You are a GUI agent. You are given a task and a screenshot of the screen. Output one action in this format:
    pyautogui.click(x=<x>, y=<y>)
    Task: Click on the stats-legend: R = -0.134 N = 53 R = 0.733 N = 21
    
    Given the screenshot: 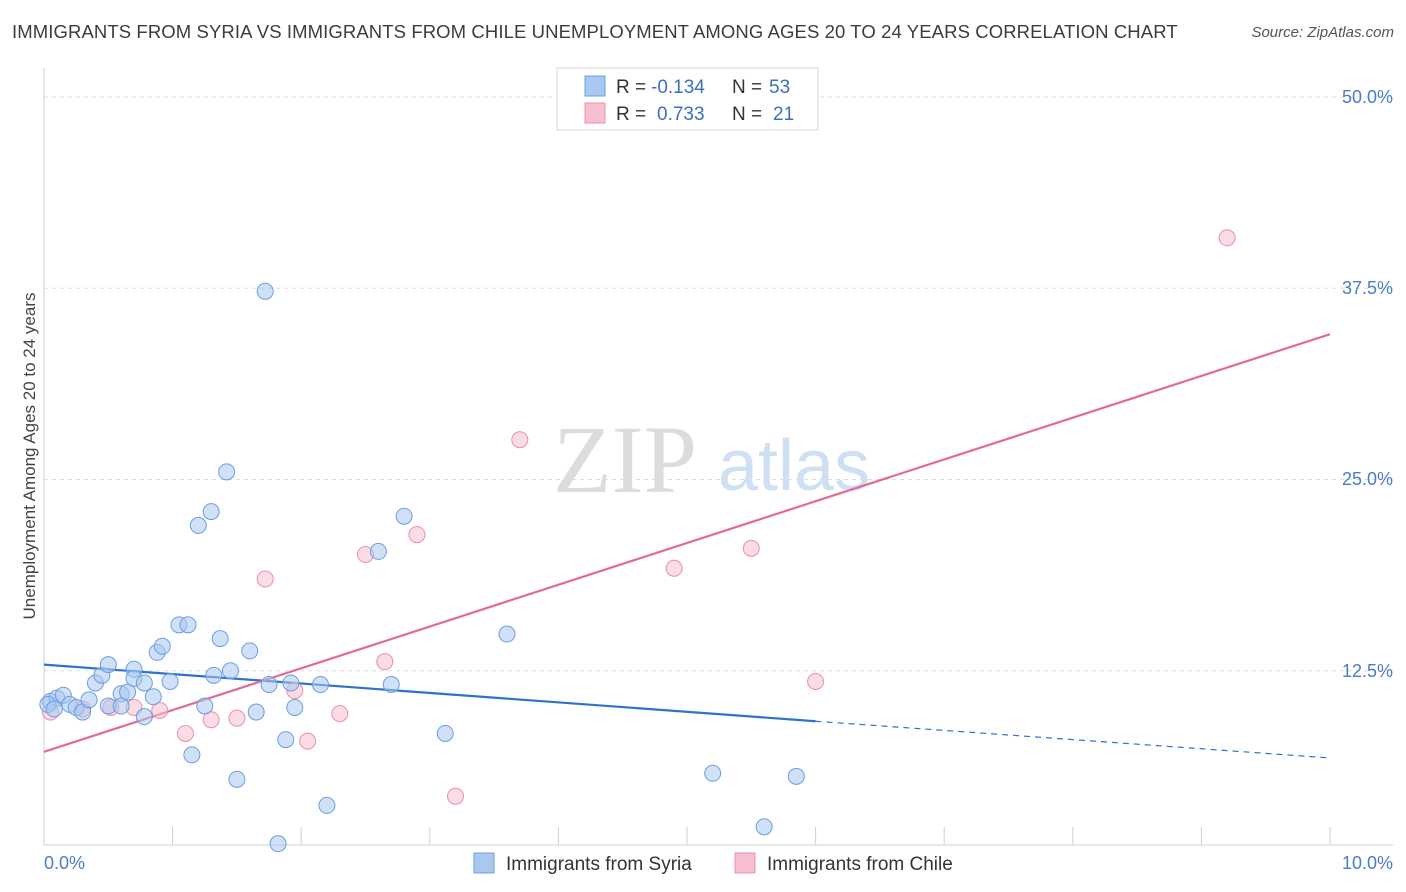 What is the action you would take?
    pyautogui.click(x=687, y=99)
    